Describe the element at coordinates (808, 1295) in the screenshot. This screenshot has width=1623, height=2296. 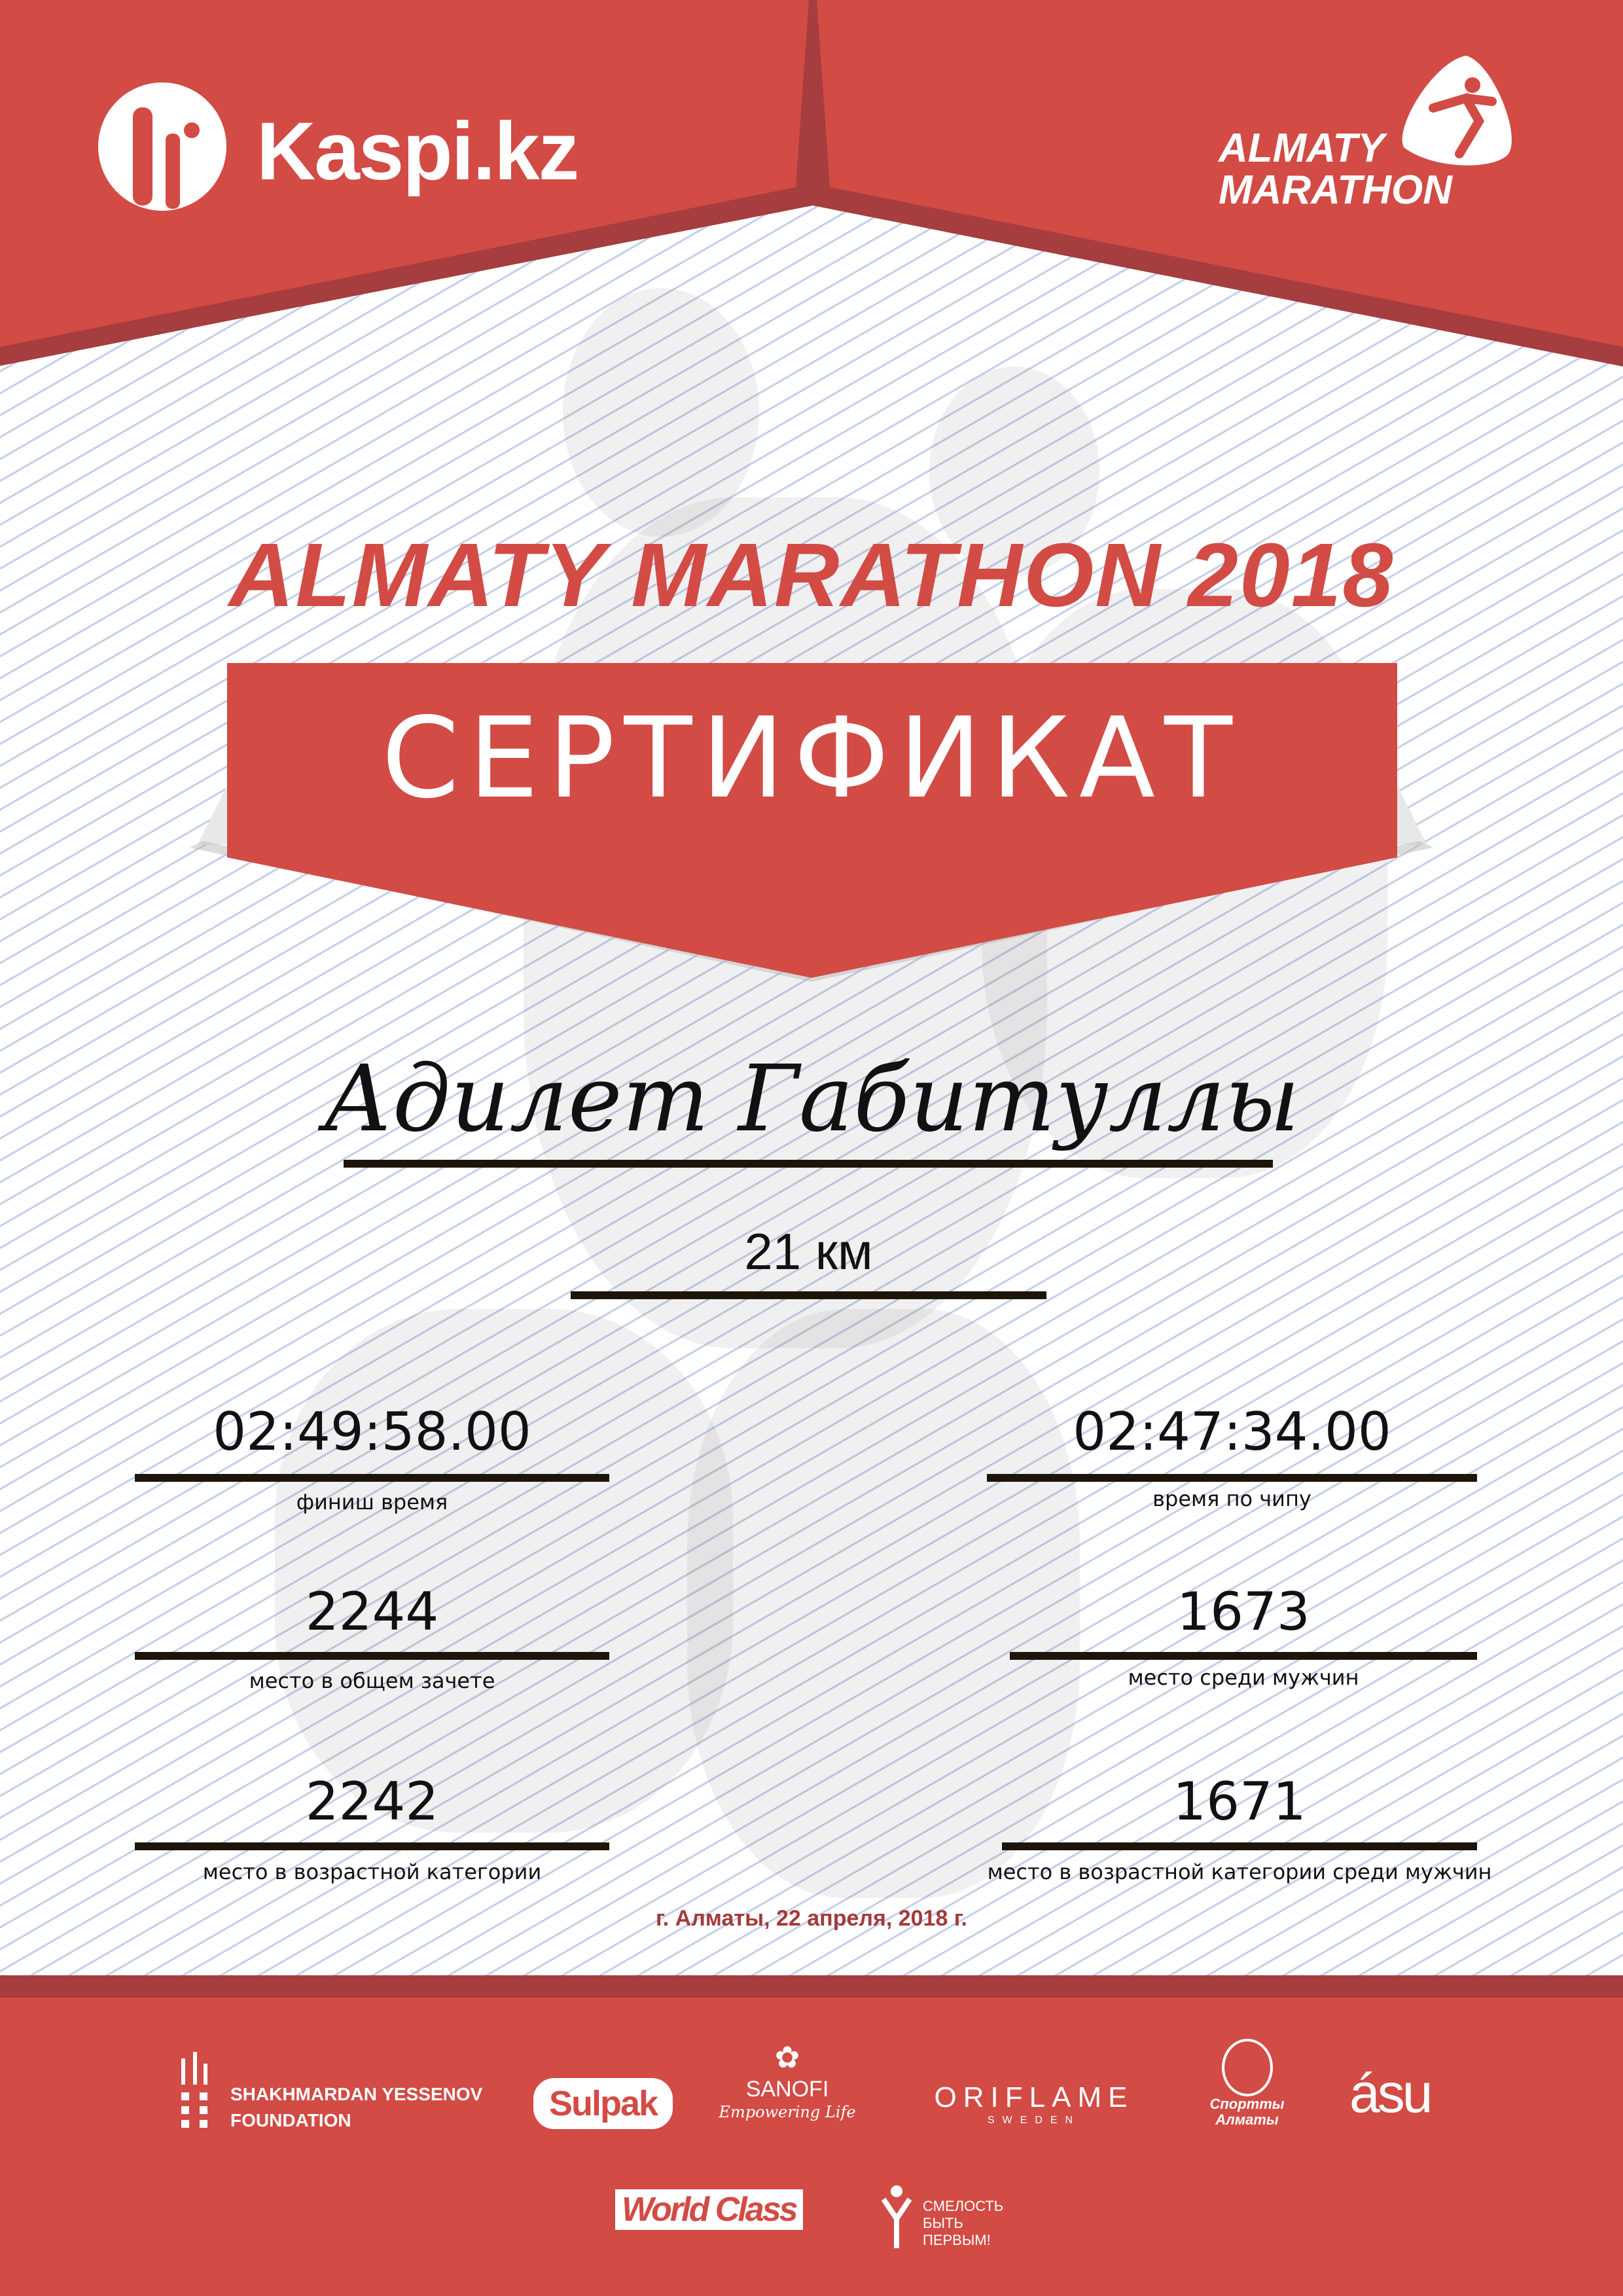
I see `distance-underline` at that location.